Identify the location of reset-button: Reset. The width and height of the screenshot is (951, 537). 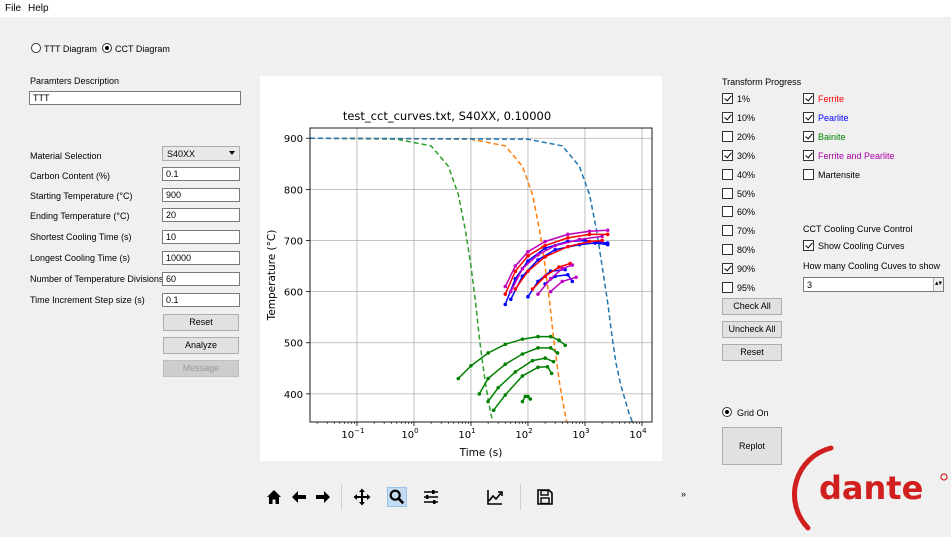
(201, 322).